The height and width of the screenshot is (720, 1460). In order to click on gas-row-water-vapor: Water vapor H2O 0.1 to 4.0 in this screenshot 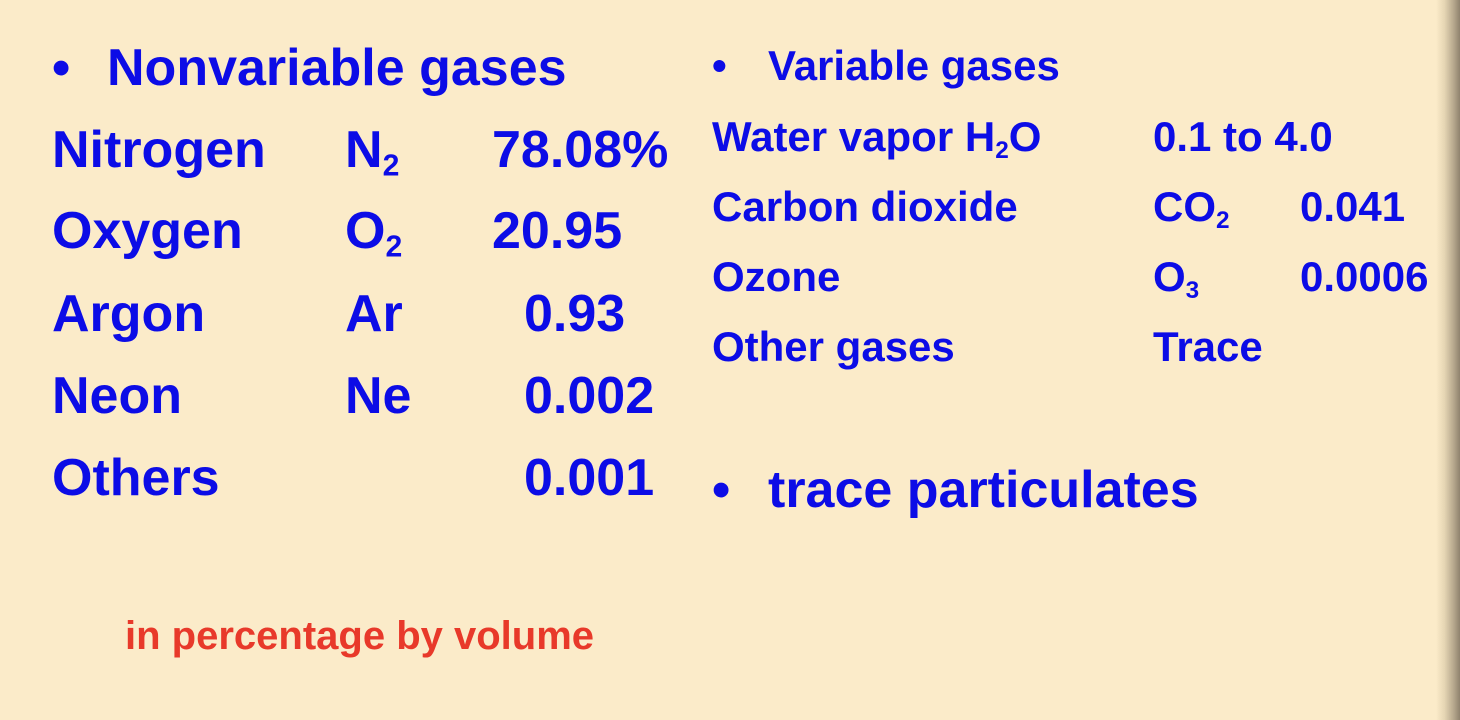, I will do `click(730, 141)`.